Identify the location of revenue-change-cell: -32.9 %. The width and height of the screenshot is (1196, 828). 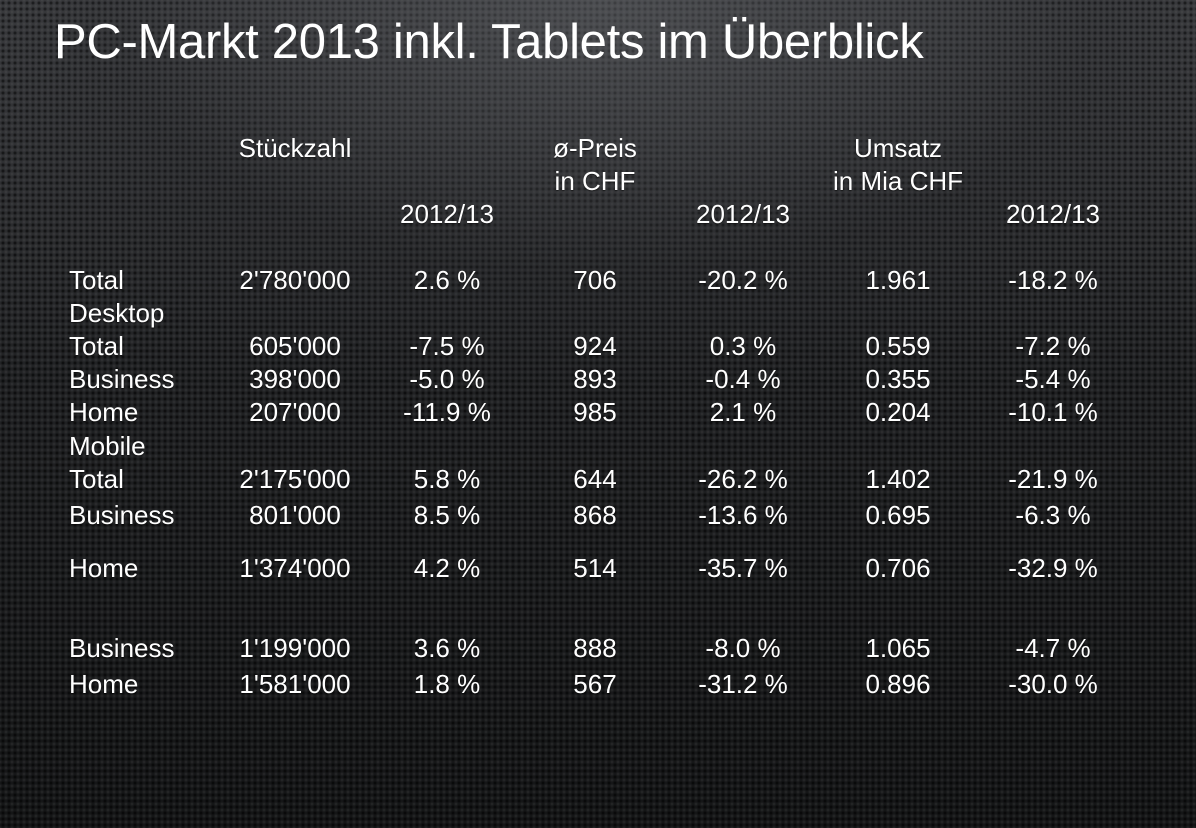
(1053, 568).